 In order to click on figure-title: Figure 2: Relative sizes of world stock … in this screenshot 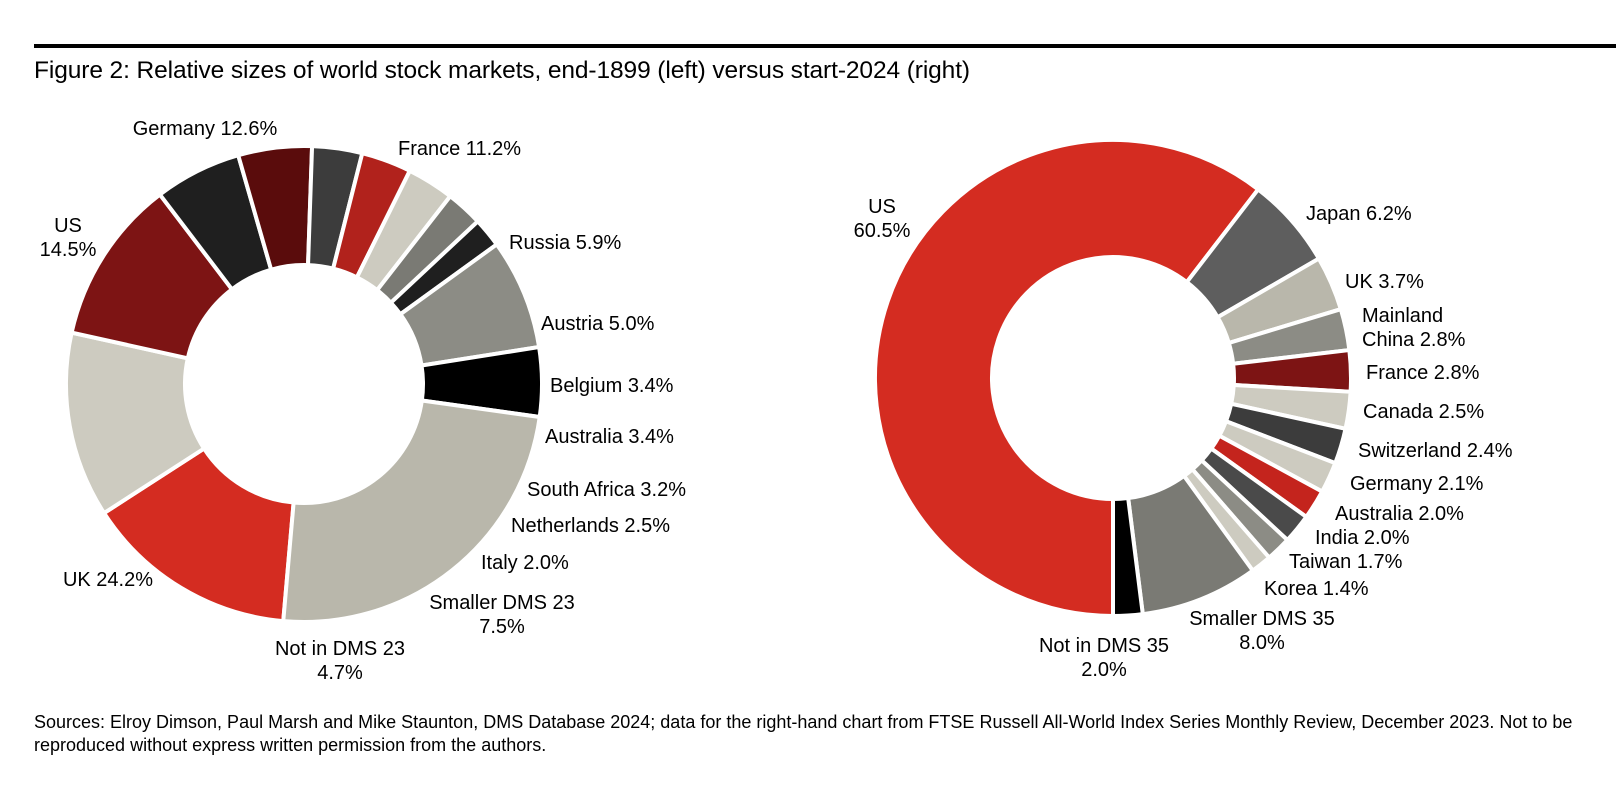, I will do `click(502, 70)`.